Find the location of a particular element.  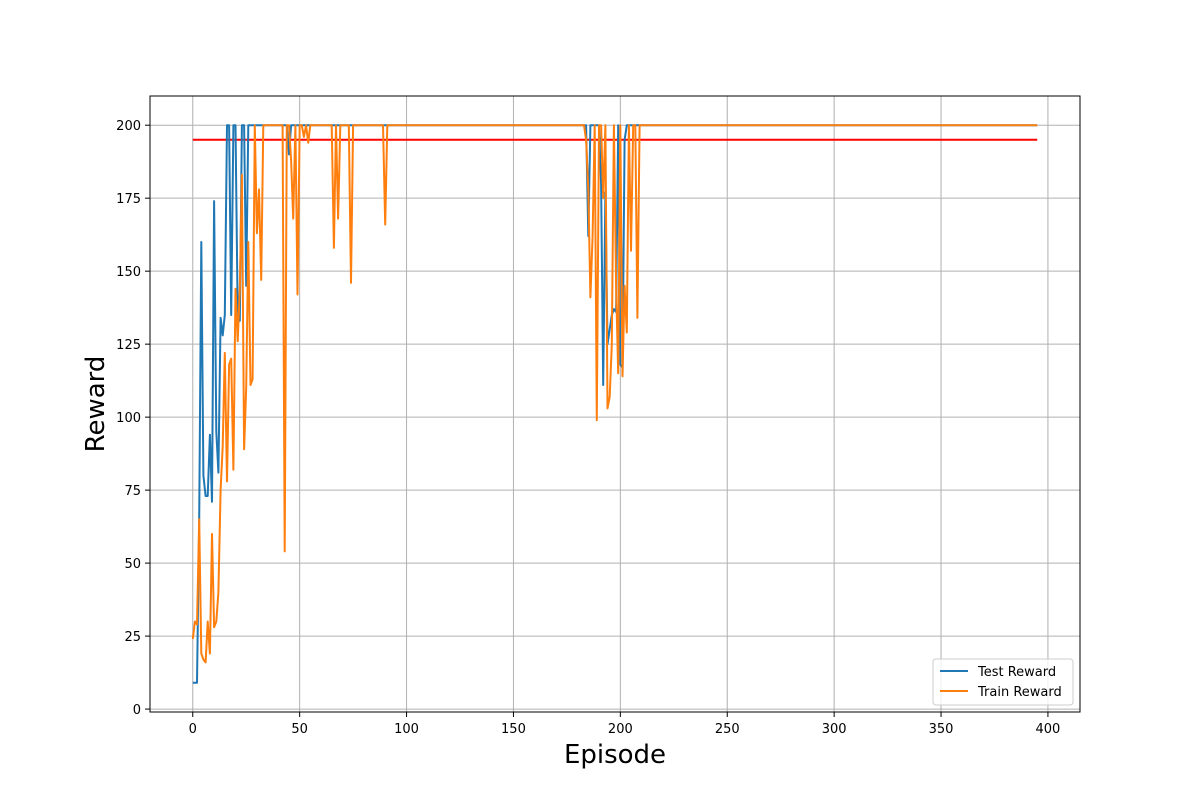

y-tick-label: 50 is located at coordinates (132, 564).